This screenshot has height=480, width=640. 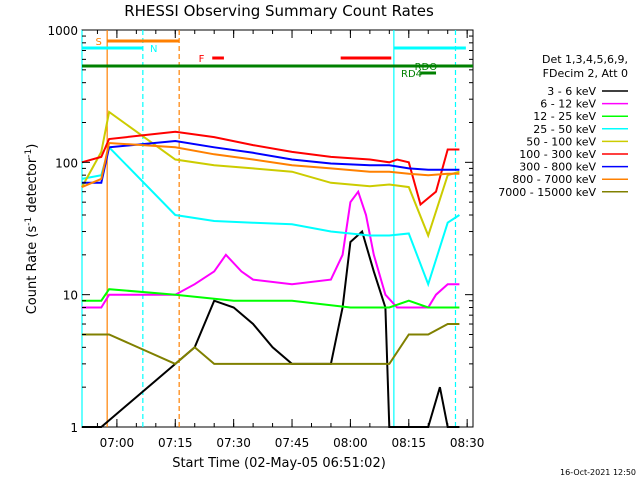 What do you see at coordinates (32, 187) in the screenshot?
I see `y-axis-title-mid: detector` at bounding box center [32, 187].